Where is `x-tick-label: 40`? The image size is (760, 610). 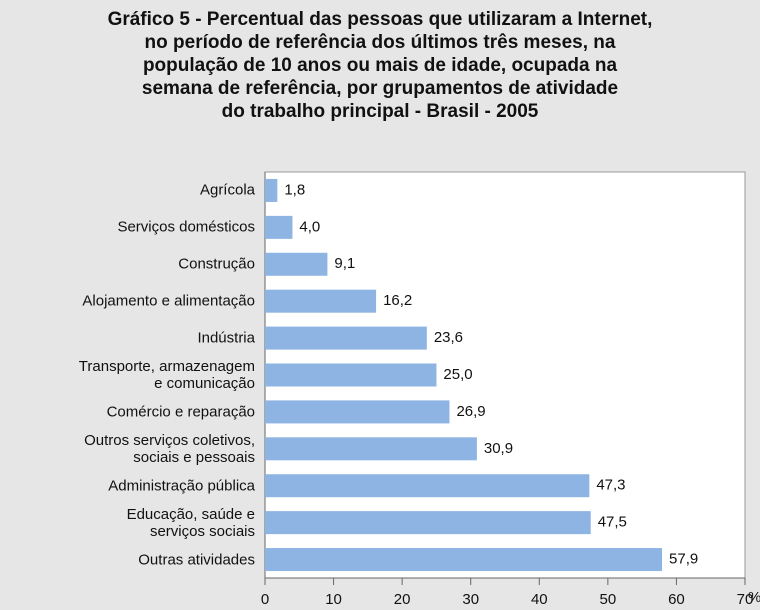
x-tick-label: 40 is located at coordinates (539, 599).